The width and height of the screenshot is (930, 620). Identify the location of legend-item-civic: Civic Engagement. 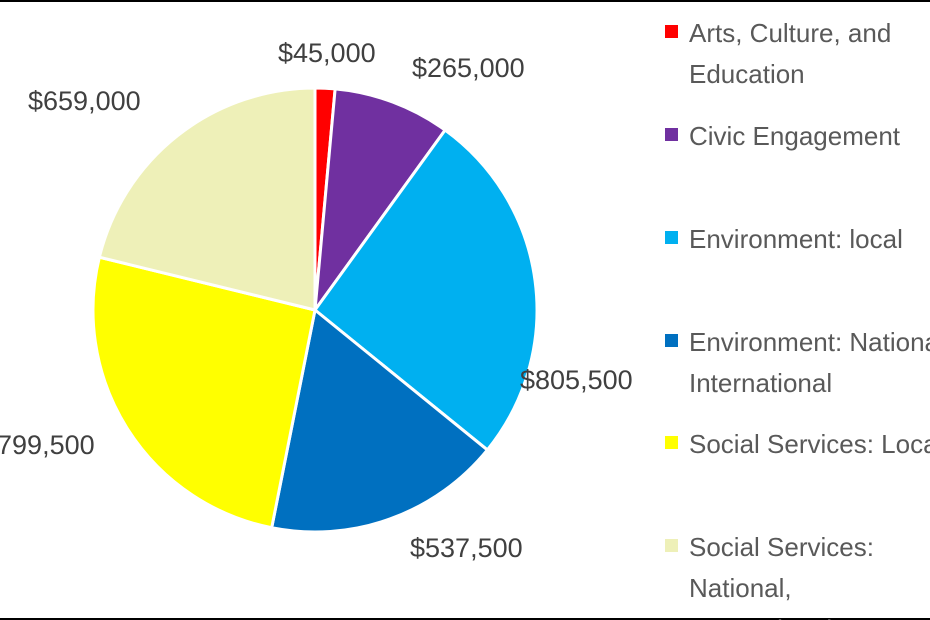
(797, 136).